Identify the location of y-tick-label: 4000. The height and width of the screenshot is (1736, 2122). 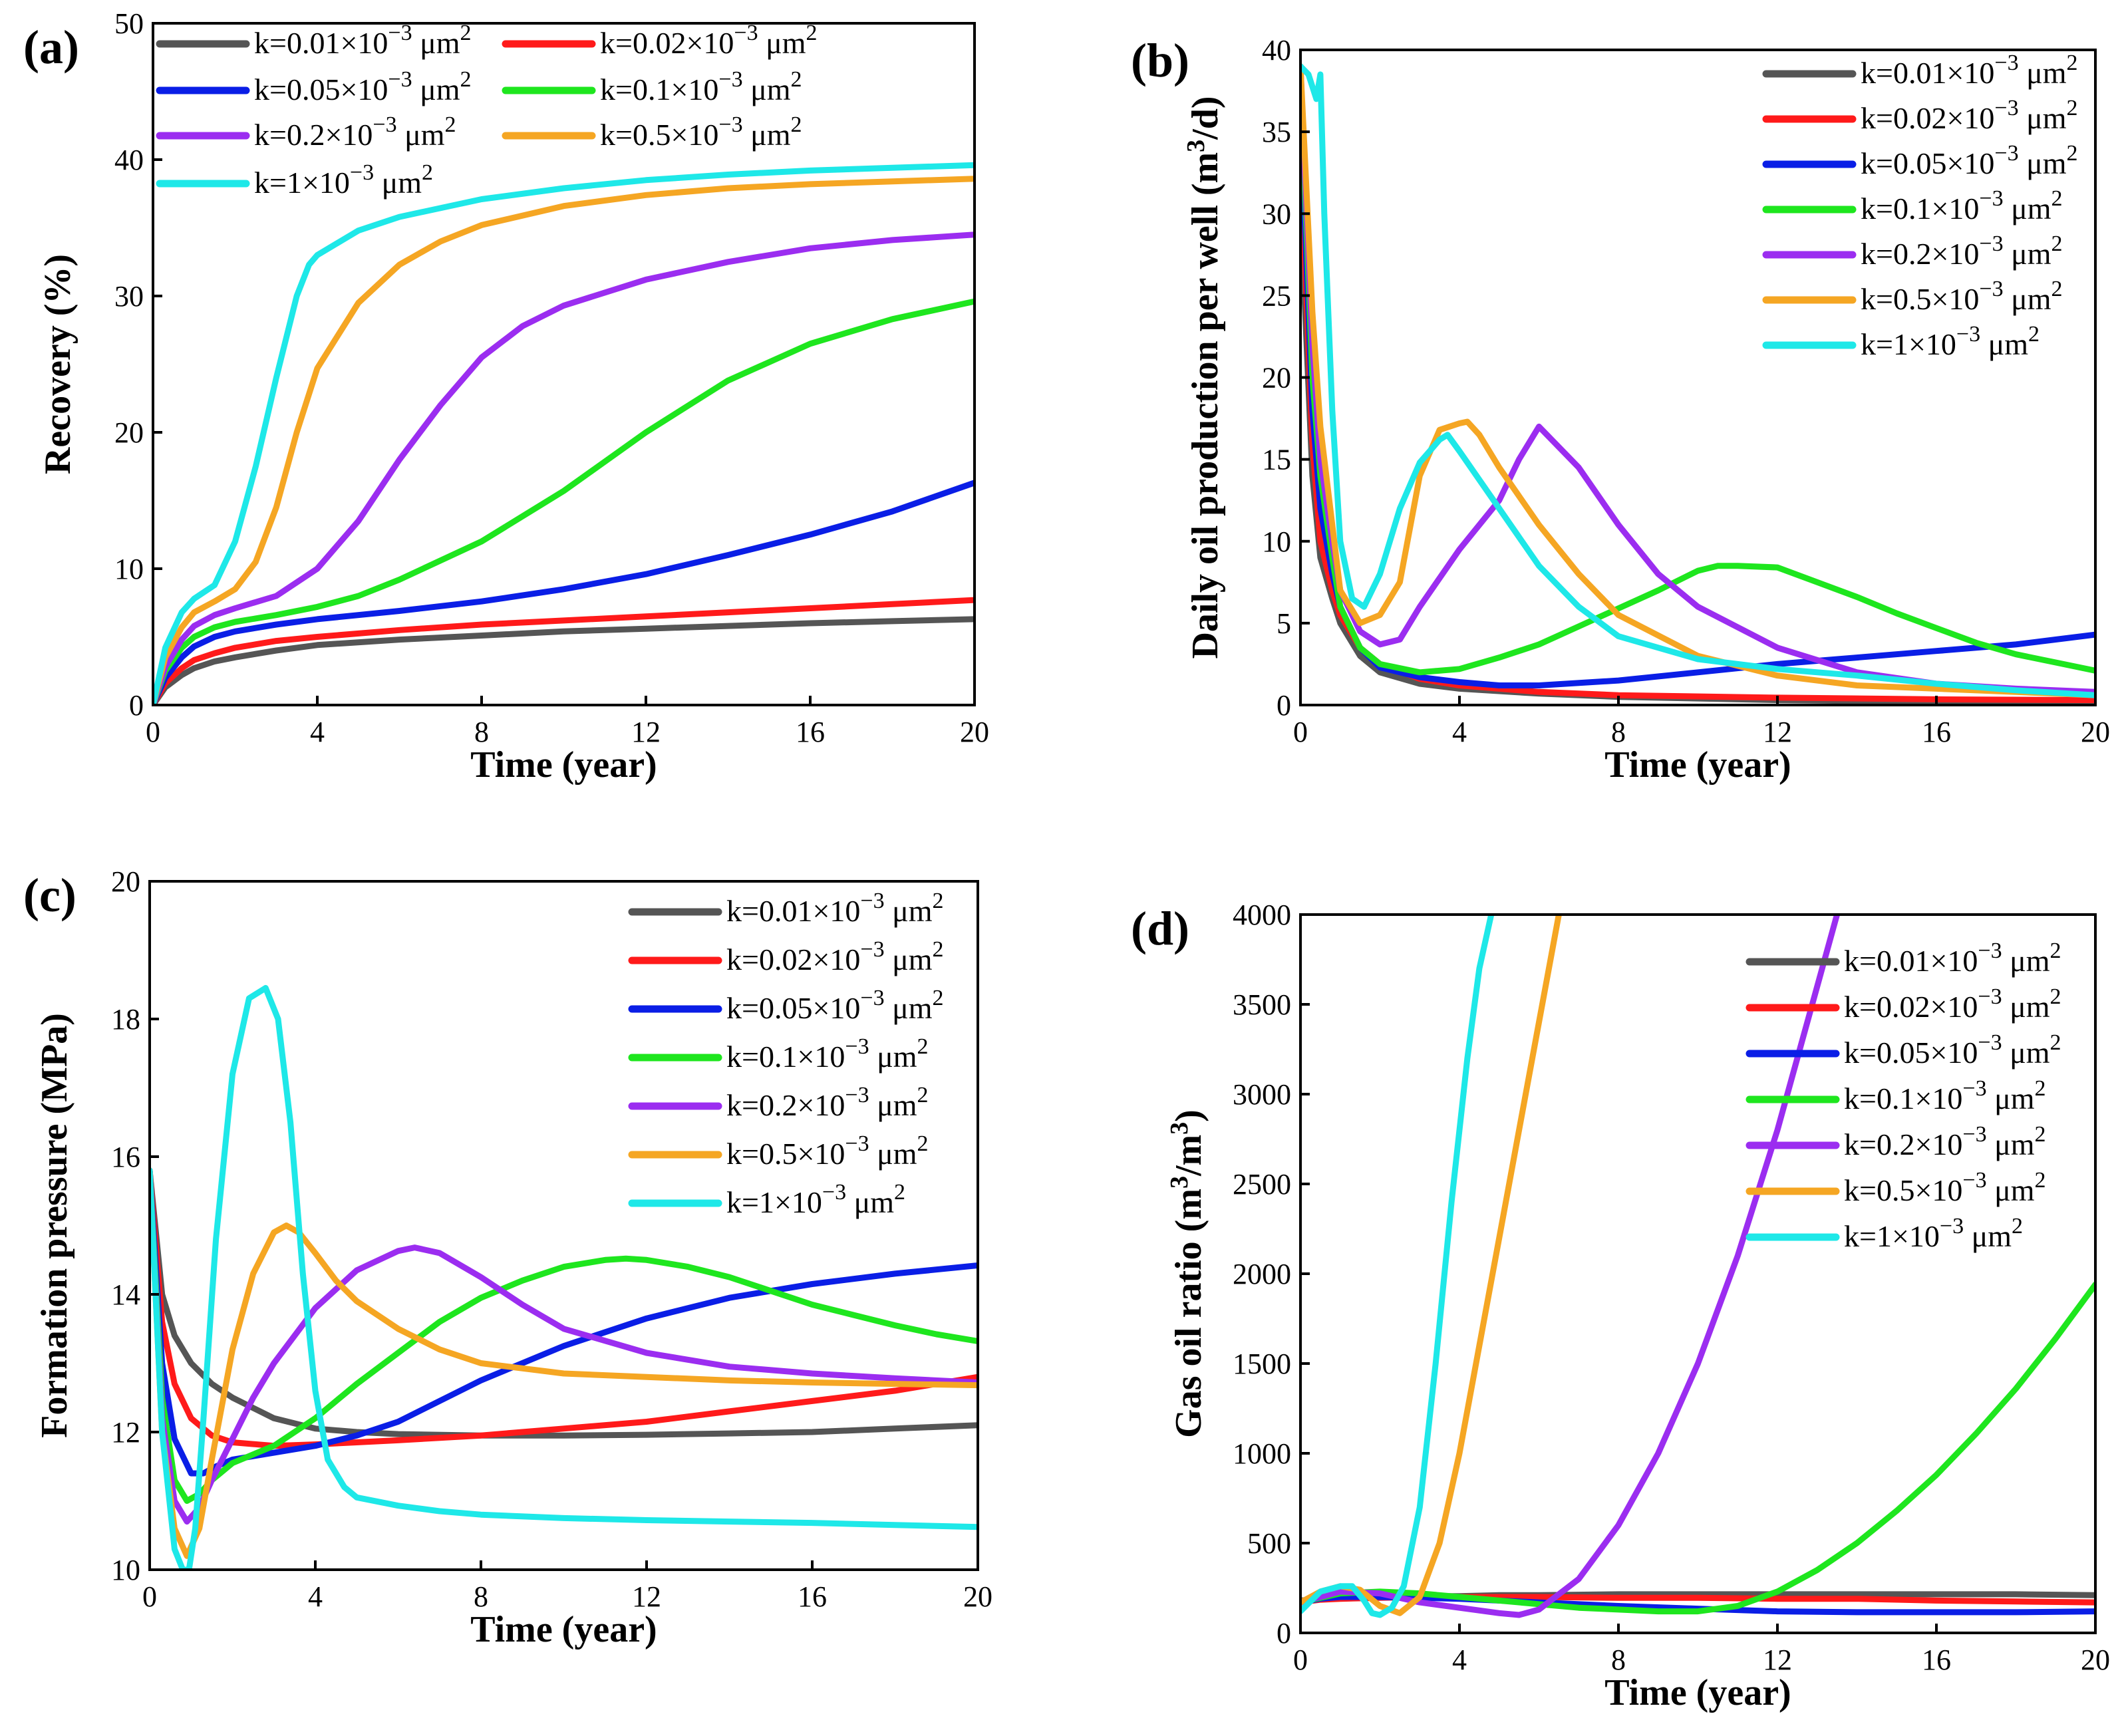
(1262, 915).